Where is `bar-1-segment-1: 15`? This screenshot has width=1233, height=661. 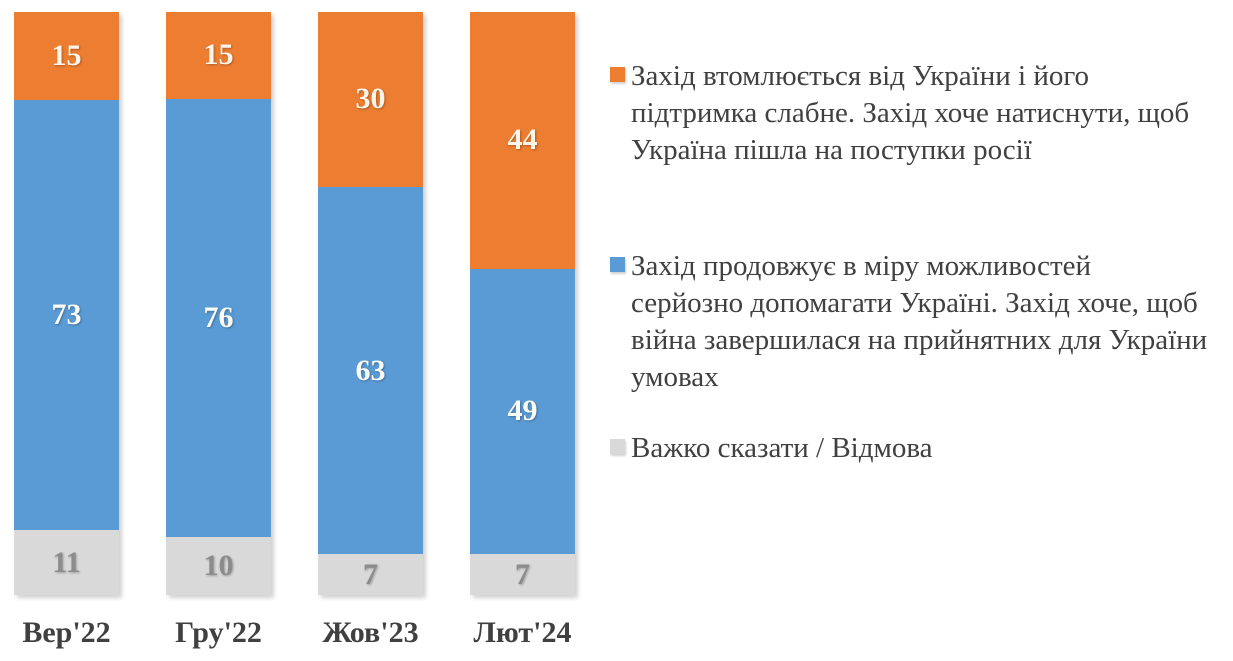 bar-1-segment-1: 15 is located at coordinates (66, 56).